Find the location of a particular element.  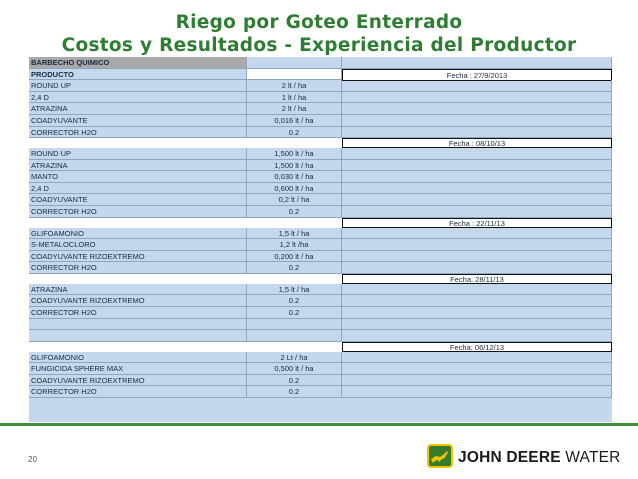

dose-cell: 1,2 lt /ha is located at coordinates (294, 245).